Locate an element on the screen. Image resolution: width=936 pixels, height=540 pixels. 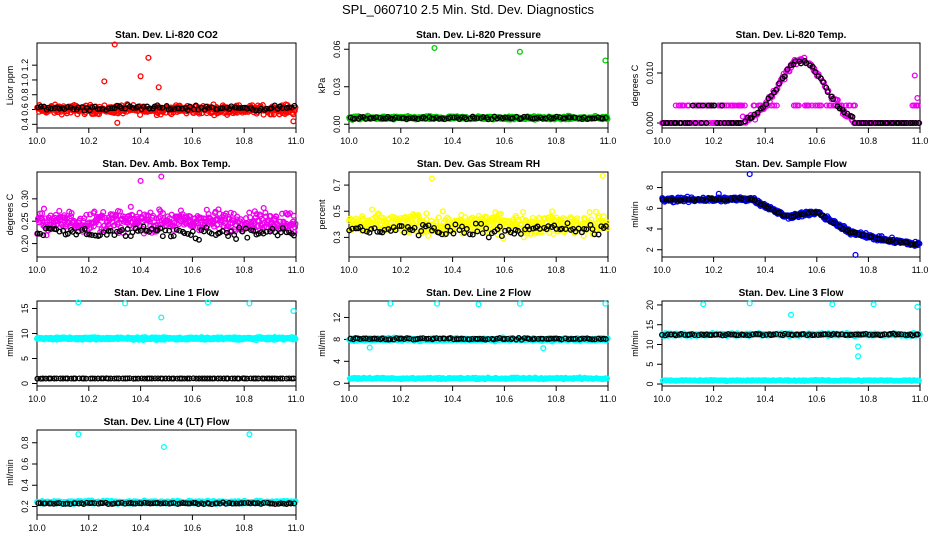
y-tick-label: 0.000 is located at coordinates (650, 123).